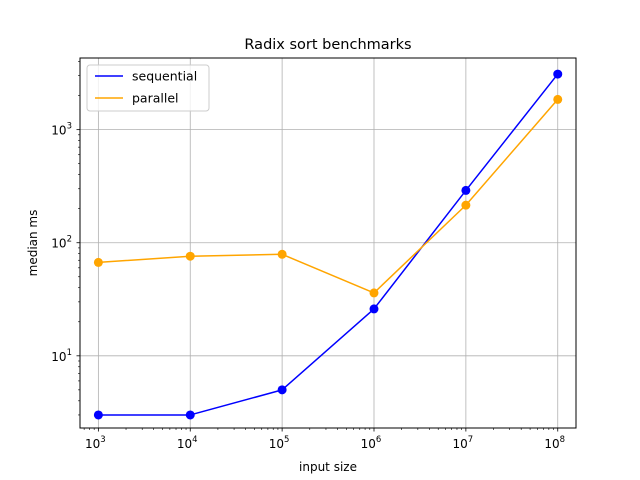 Image resolution: width=640 pixels, height=480 pixels. I want to click on x-tick-label: 10⁴, so click(187, 443).